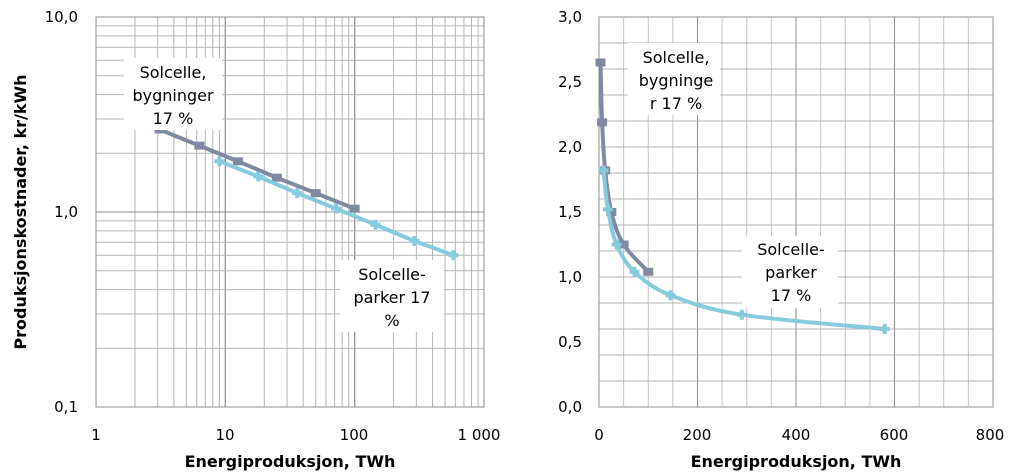 This screenshot has height=472, width=1013. I want to click on left-x-tick-label: 100, so click(354, 435).